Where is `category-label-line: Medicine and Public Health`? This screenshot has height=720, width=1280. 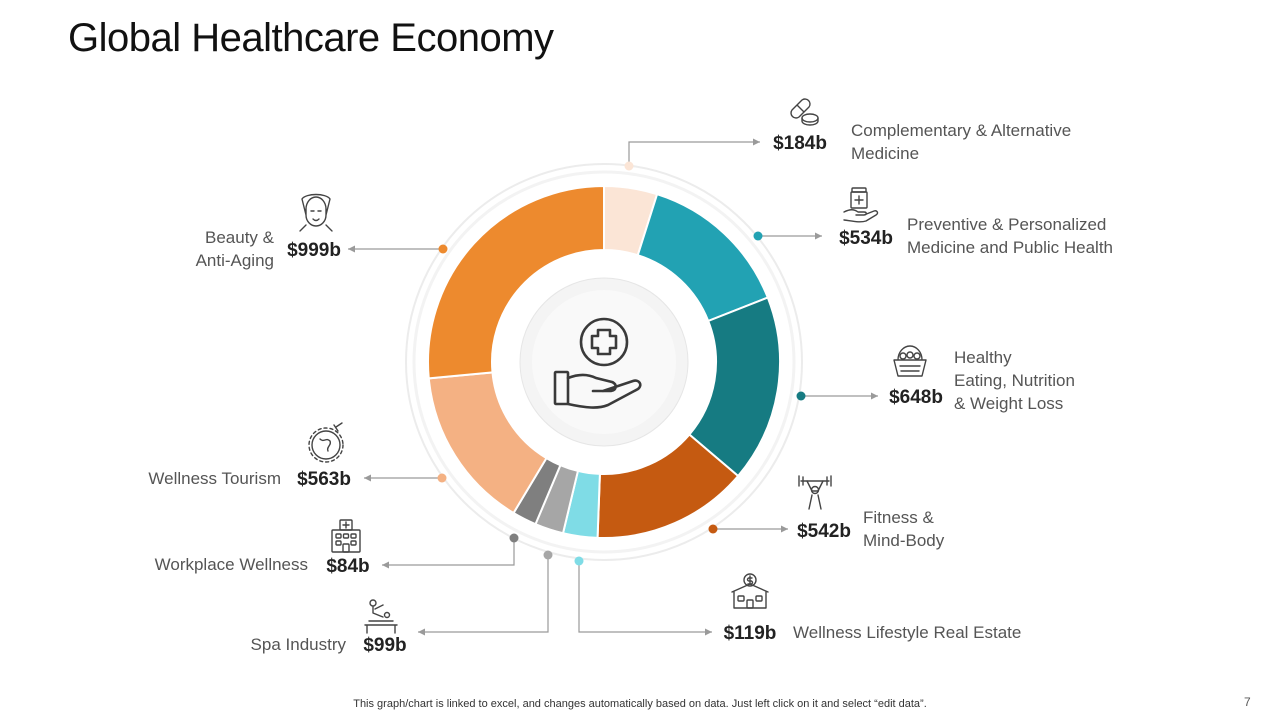 category-label-line: Medicine and Public Health is located at coordinates (1010, 247).